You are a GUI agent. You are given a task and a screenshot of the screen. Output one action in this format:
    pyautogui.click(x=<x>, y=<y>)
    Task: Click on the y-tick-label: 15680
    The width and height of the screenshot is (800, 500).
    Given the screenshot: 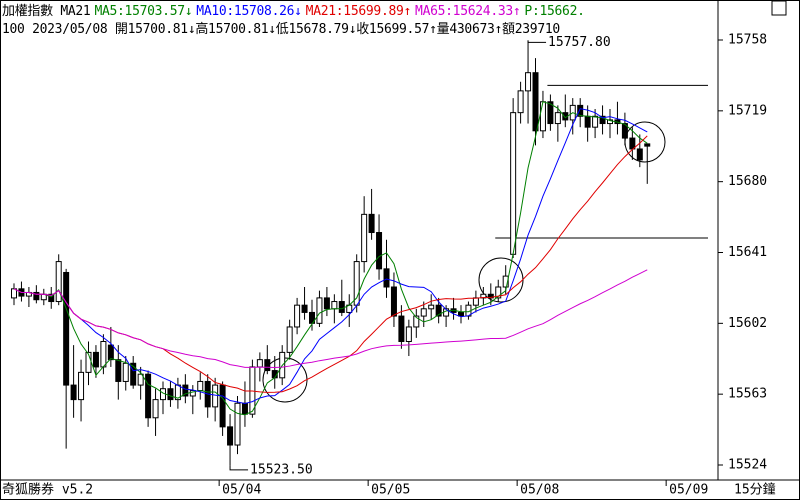 What is the action you would take?
    pyautogui.click(x=747, y=181)
    